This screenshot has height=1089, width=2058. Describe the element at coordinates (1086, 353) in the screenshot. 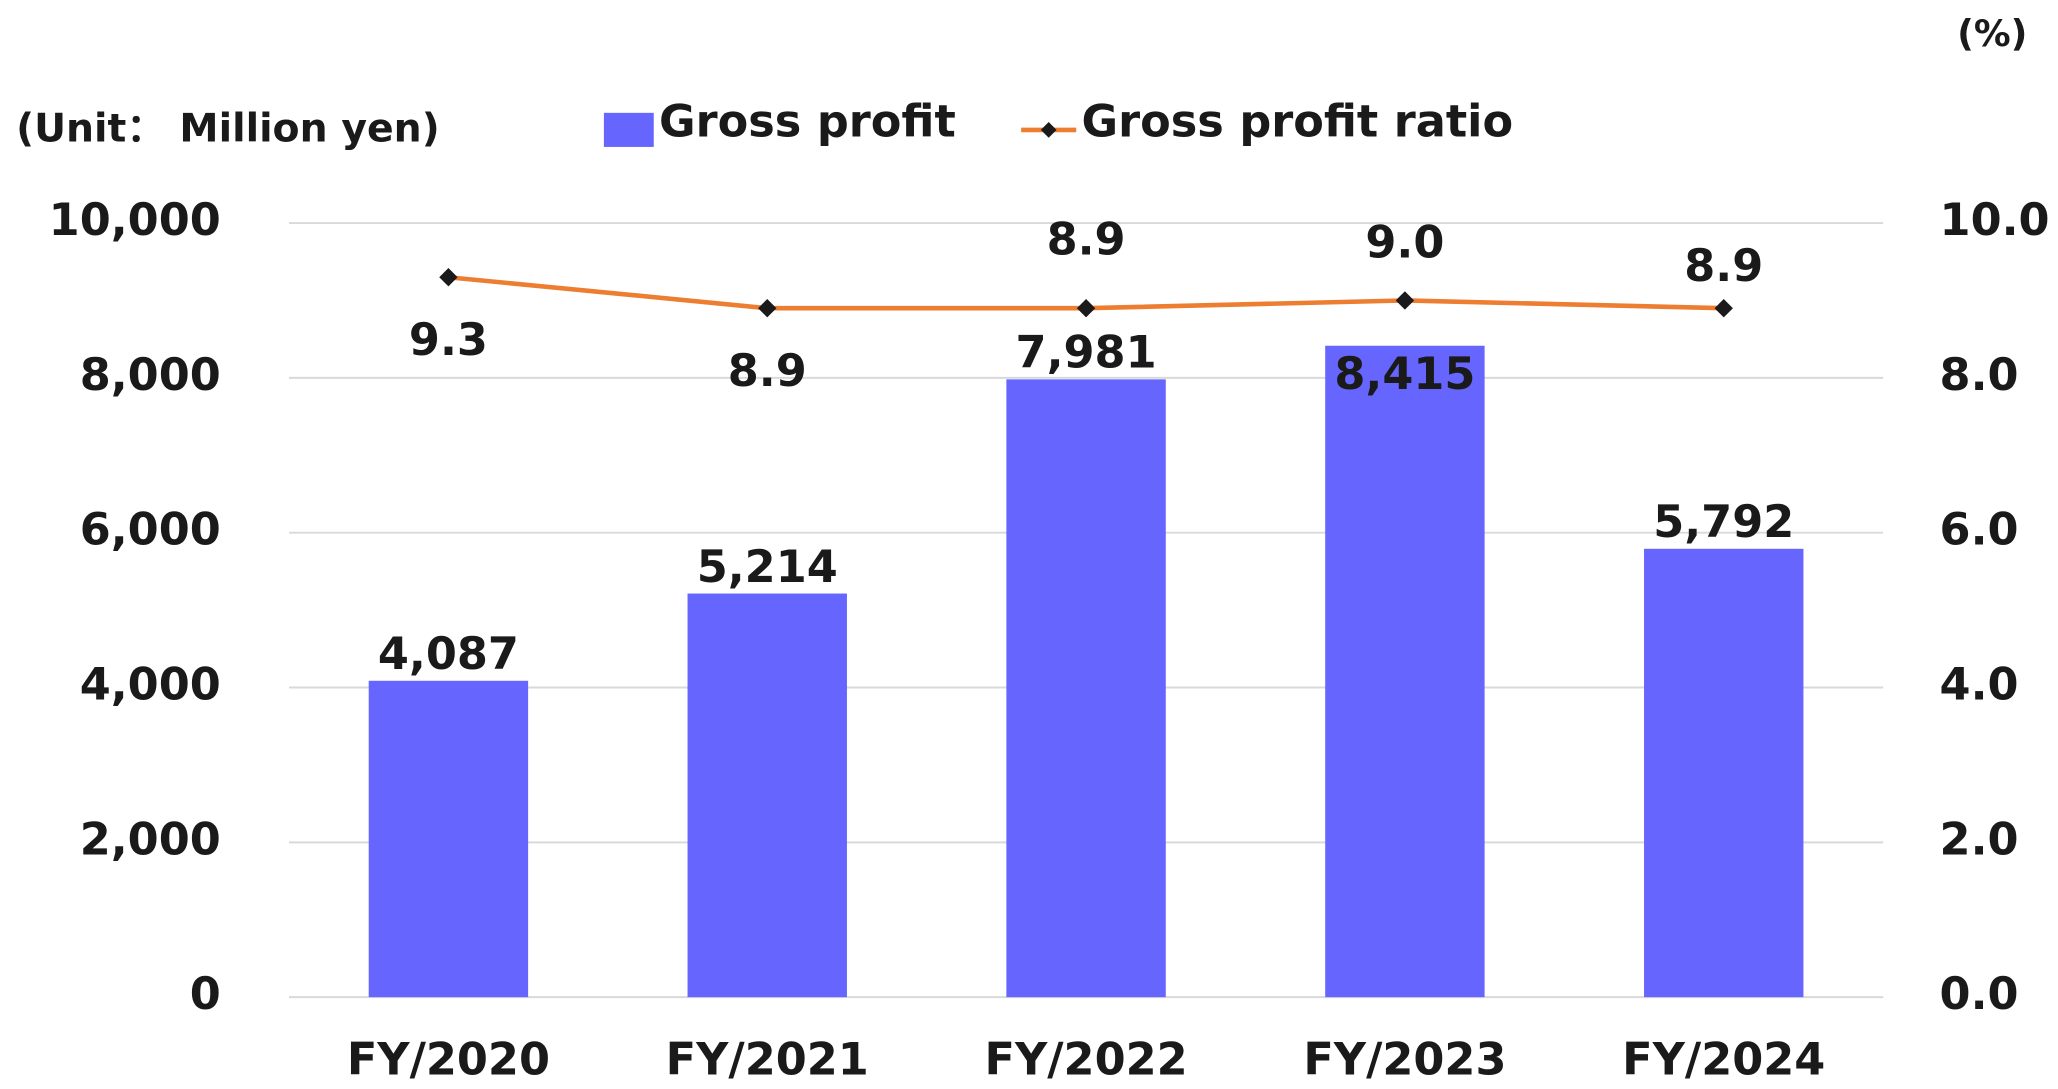

I see `bar-value-label: 7,981` at that location.